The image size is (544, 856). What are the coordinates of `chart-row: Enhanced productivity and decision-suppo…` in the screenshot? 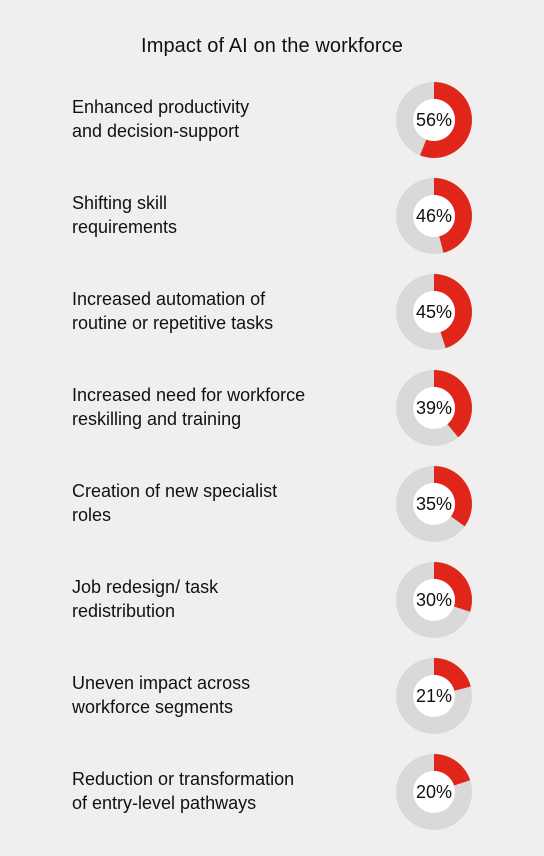 It's located at (272, 119).